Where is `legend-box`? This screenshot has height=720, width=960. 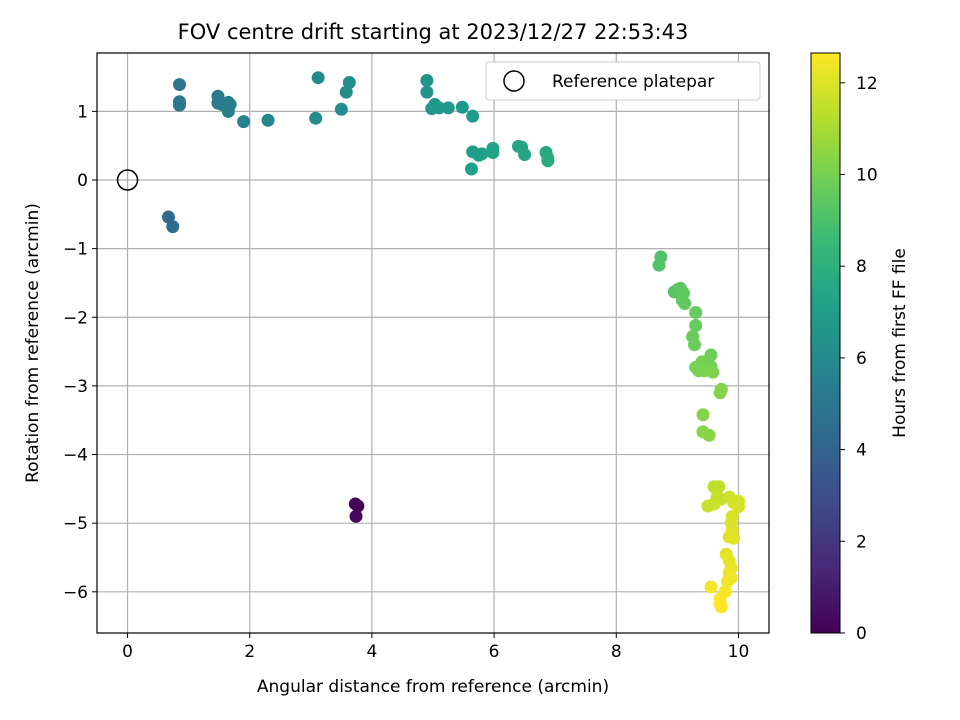 legend-box is located at coordinates (623, 81).